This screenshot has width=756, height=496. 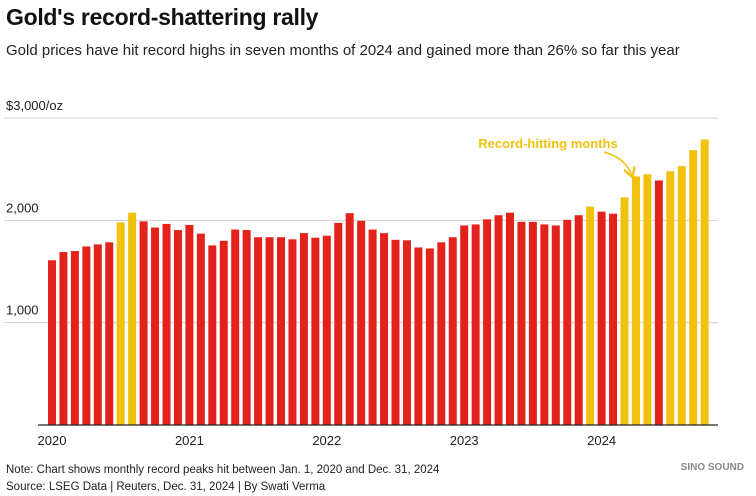 What do you see at coordinates (547, 143) in the screenshot?
I see `annotation: Record-hitting months` at bounding box center [547, 143].